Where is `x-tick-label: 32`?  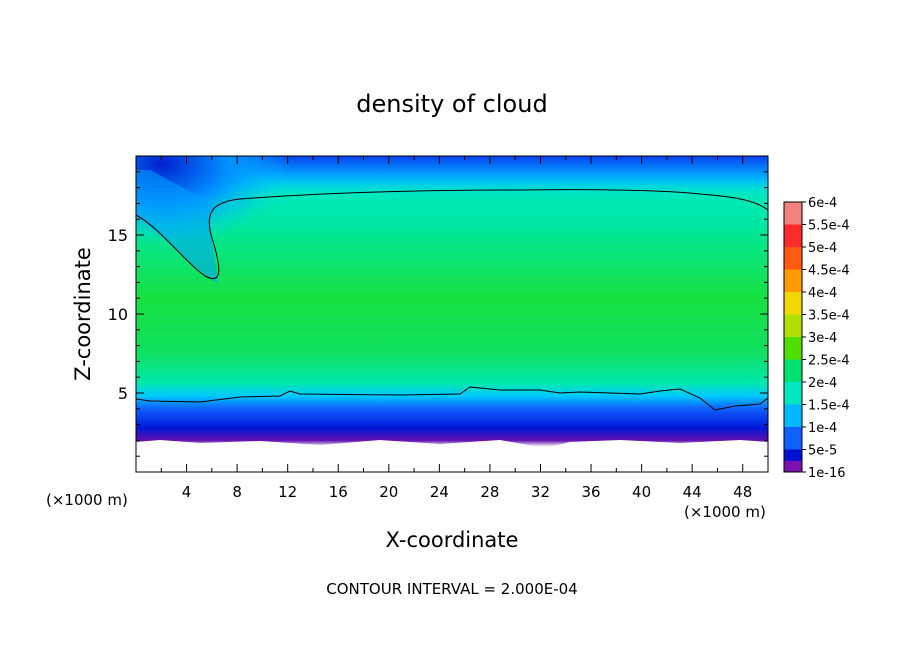 x-tick-label: 32 is located at coordinates (540, 492).